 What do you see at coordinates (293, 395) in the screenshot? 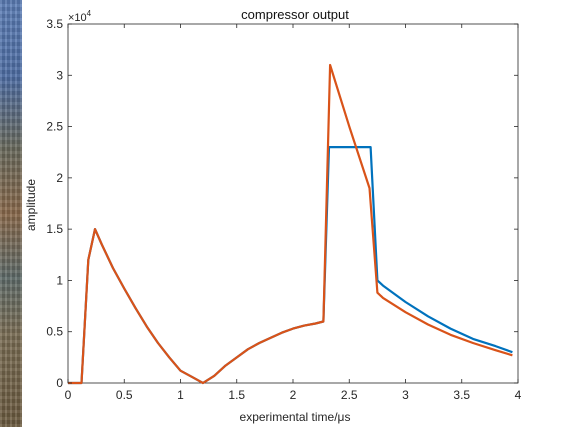
I see `x-tick-label: 2` at bounding box center [293, 395].